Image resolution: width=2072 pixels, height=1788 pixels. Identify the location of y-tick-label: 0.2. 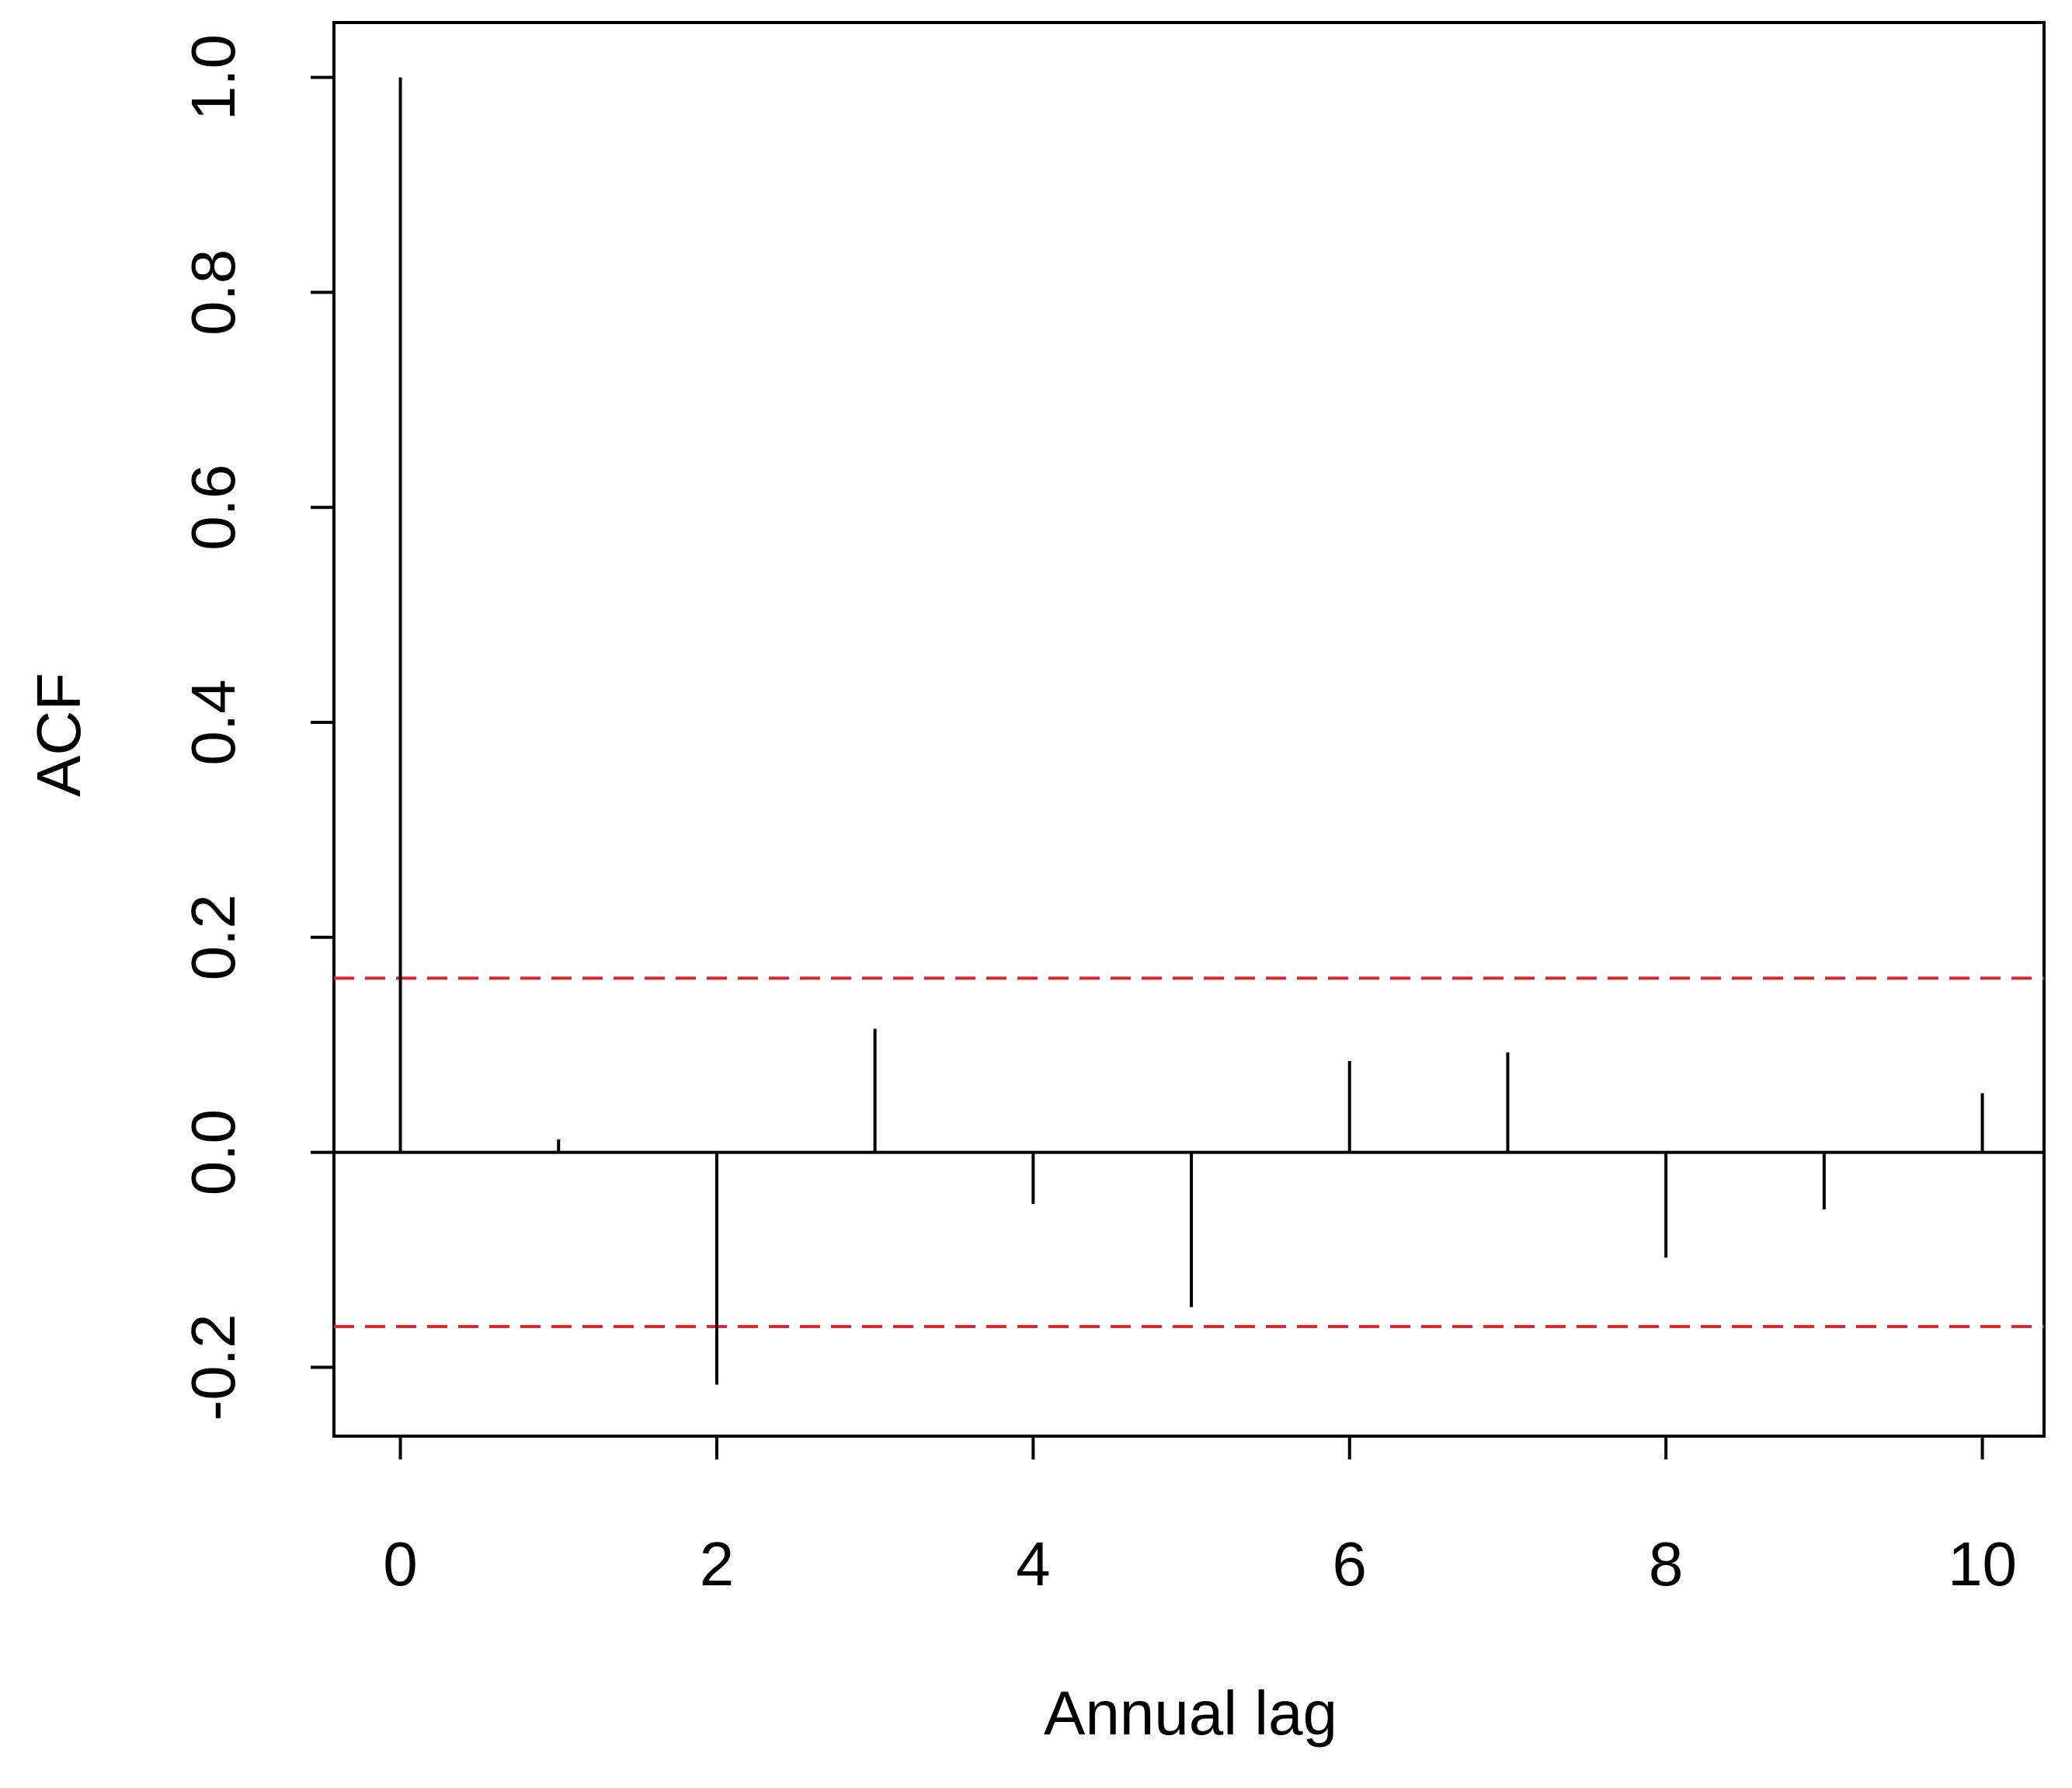
(213, 937).